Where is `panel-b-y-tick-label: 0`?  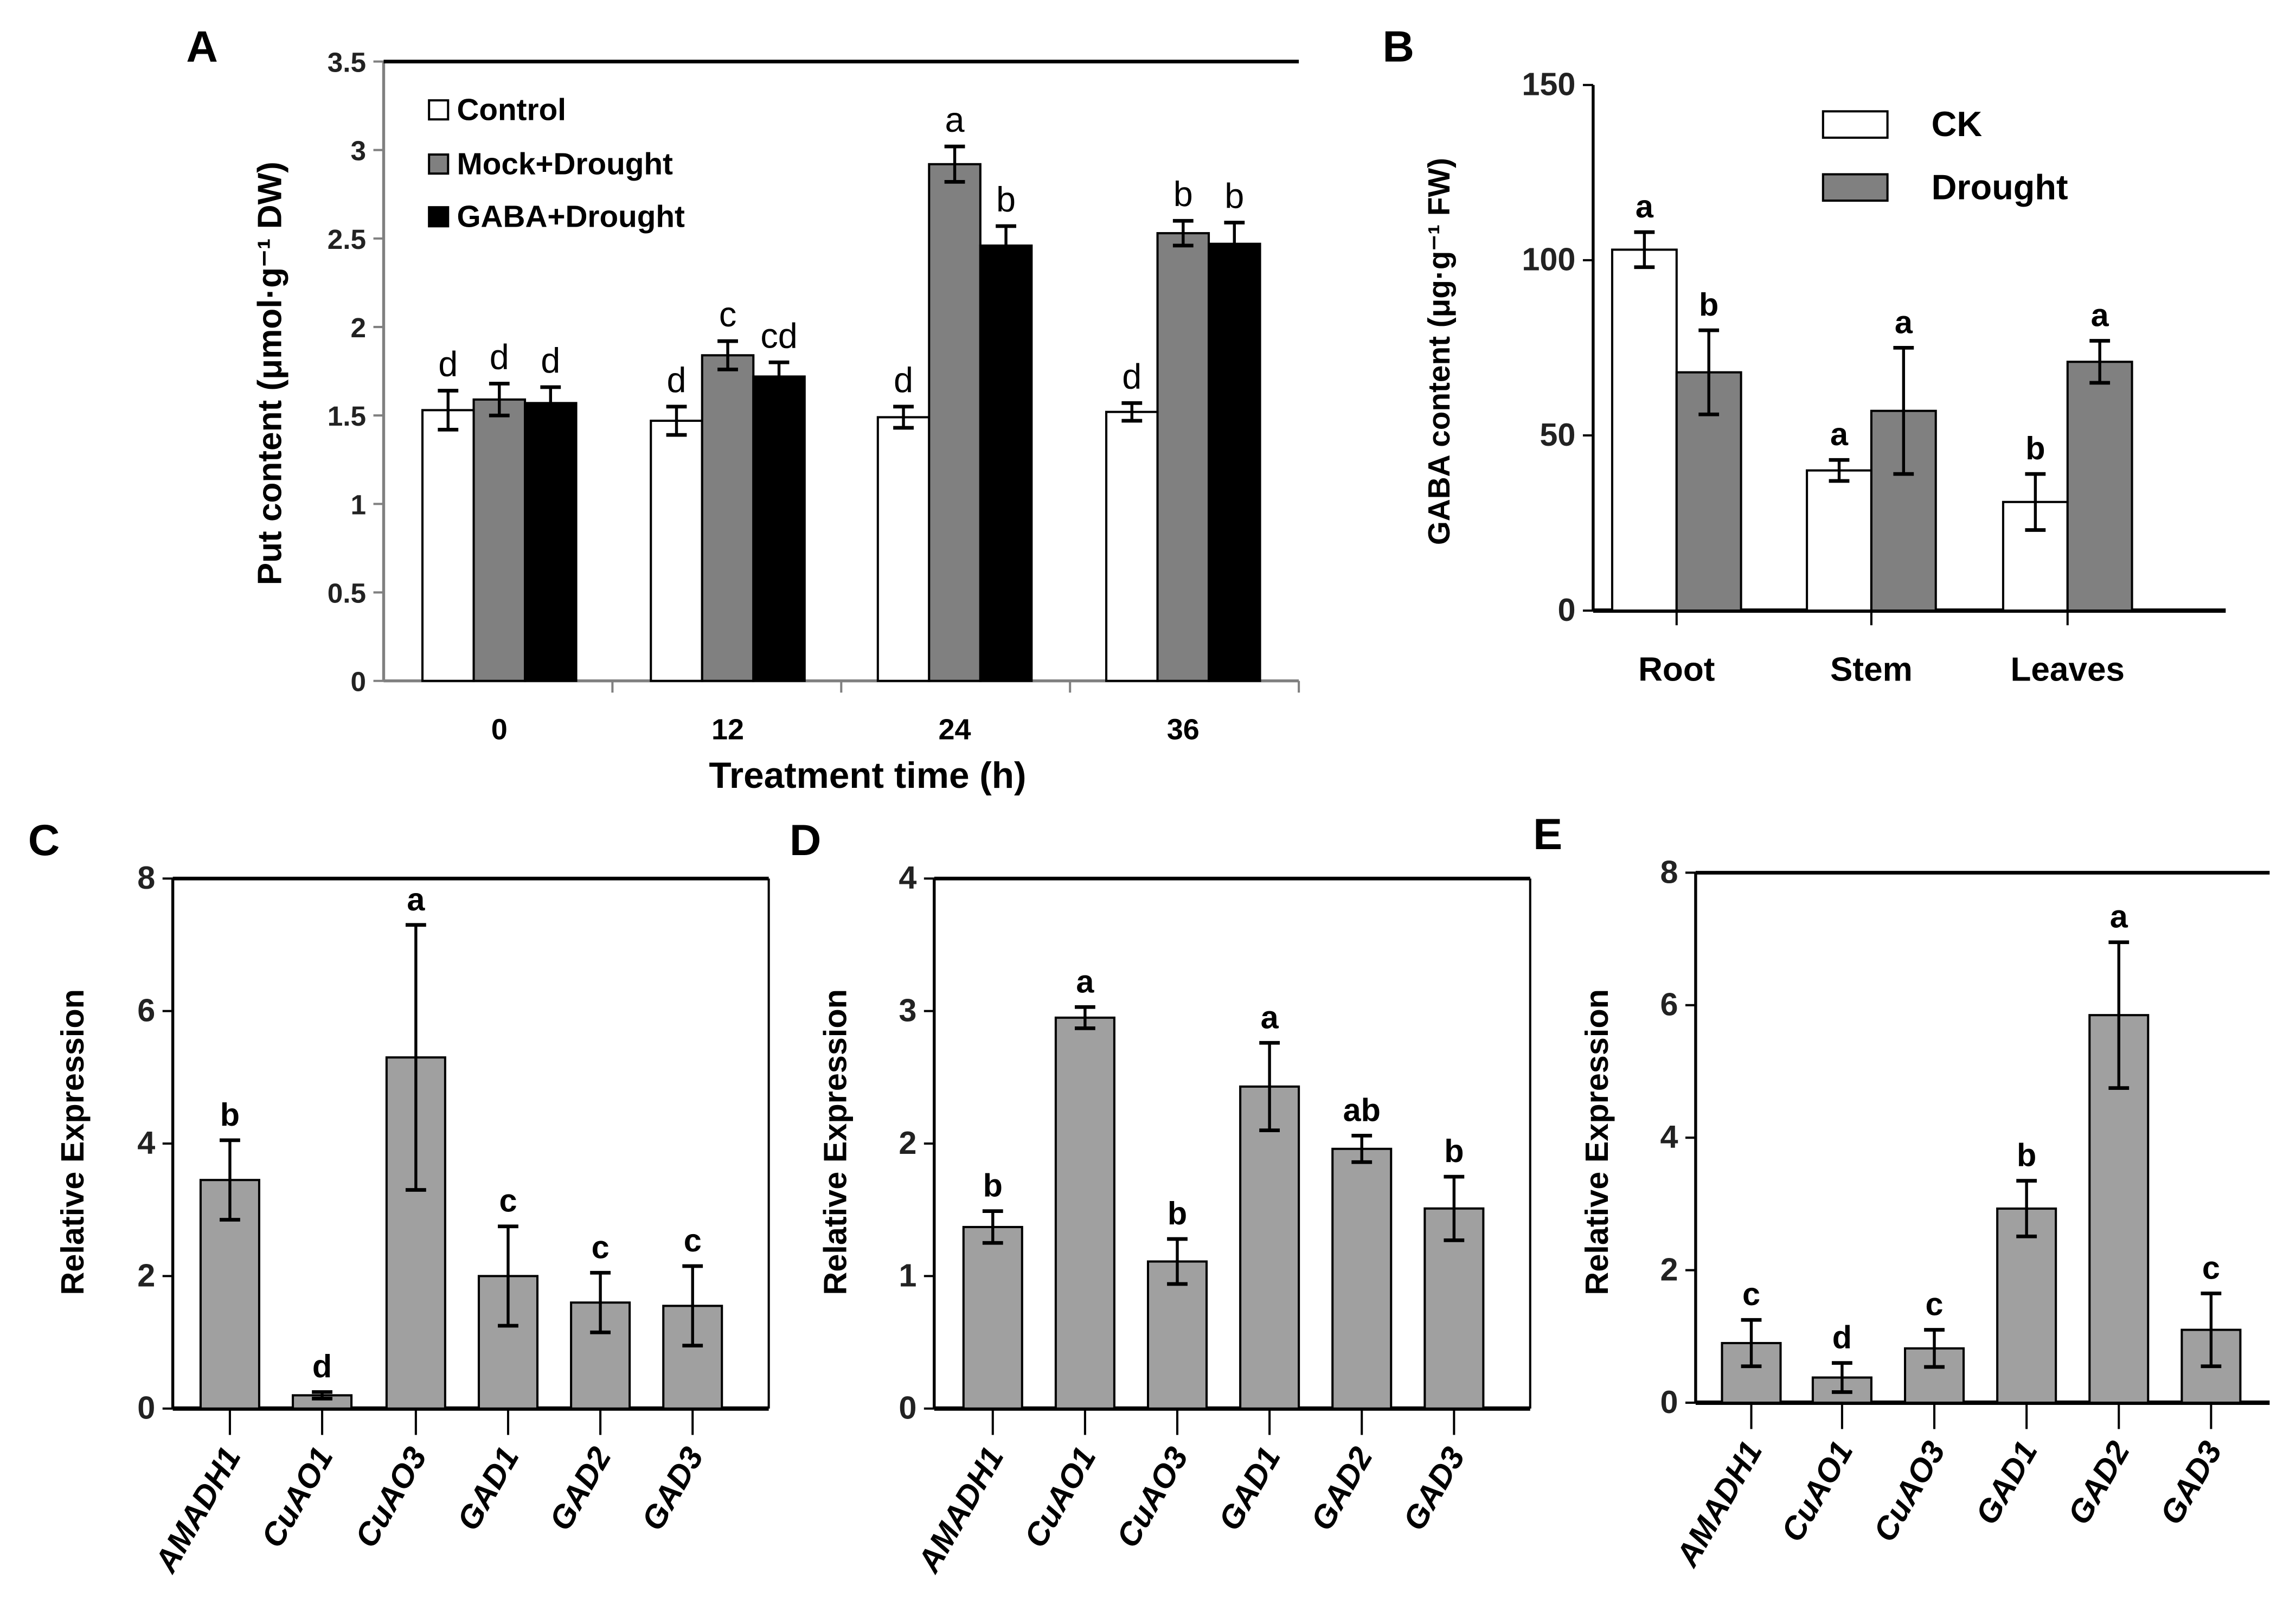
panel-b-y-tick-label: 0 is located at coordinates (1566, 610).